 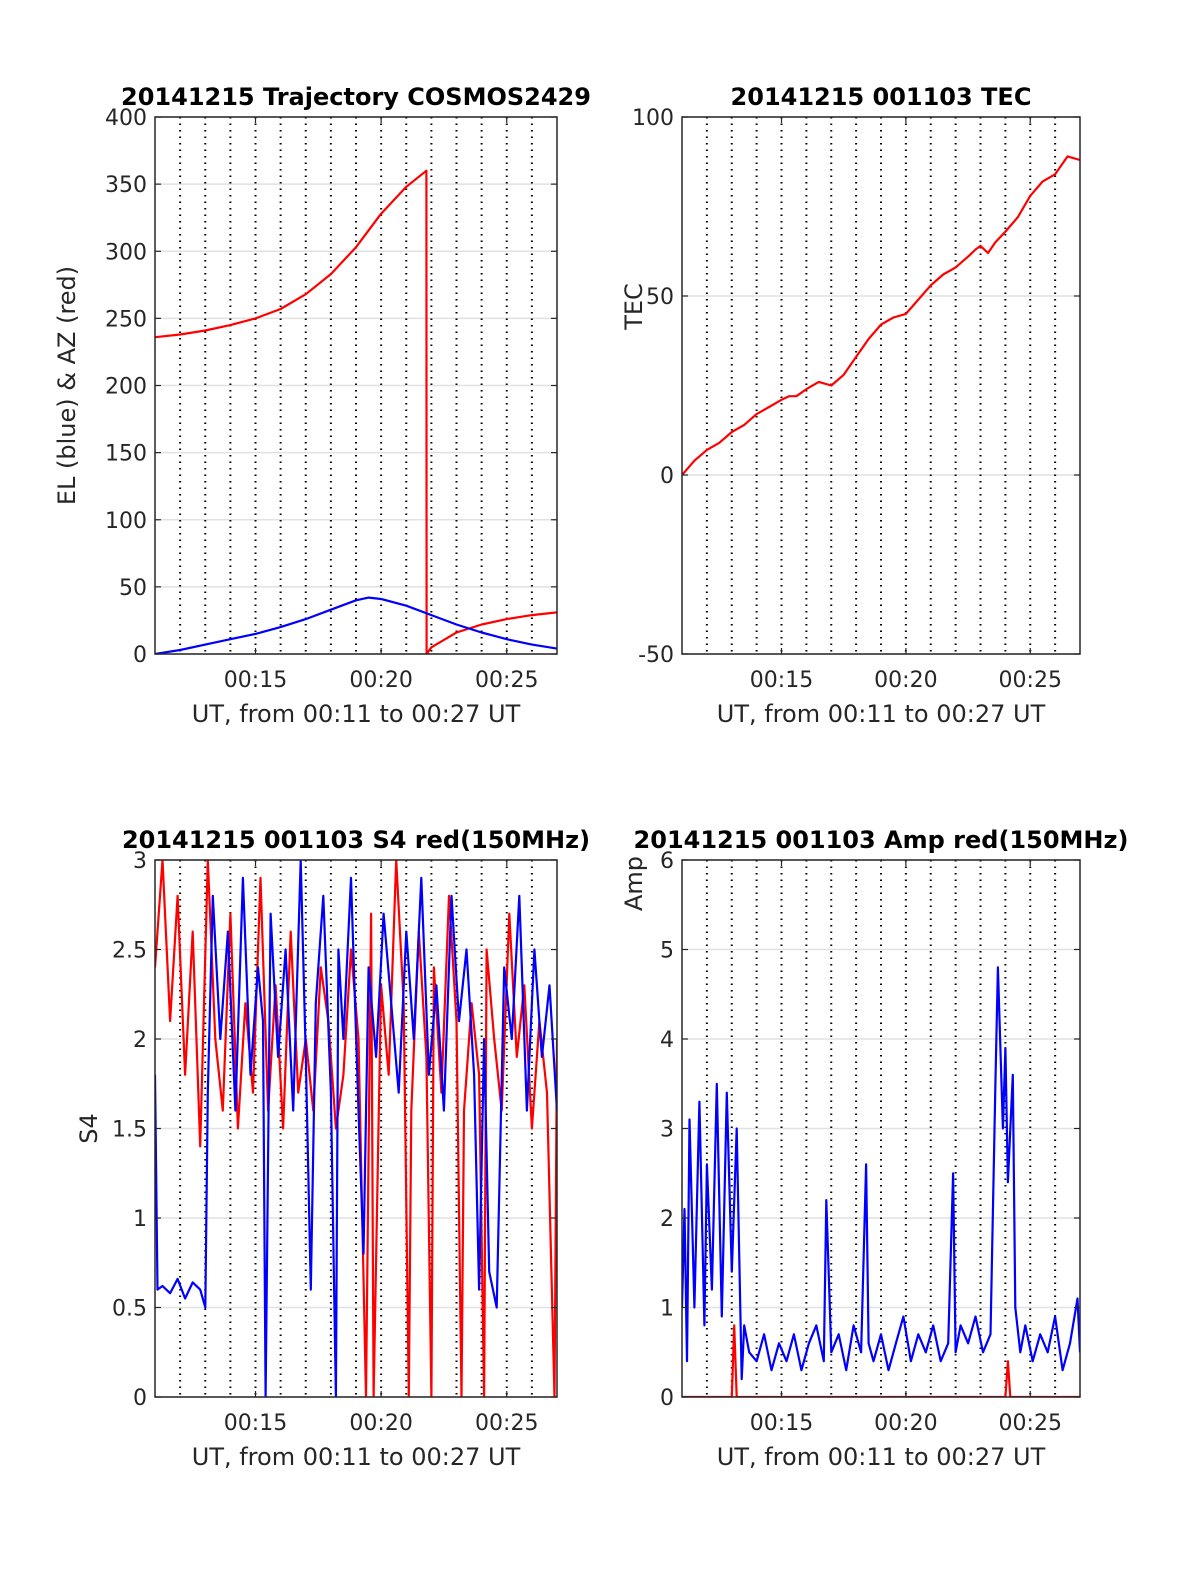 I want to click on y-tick-label: 200, so click(x=126, y=387).